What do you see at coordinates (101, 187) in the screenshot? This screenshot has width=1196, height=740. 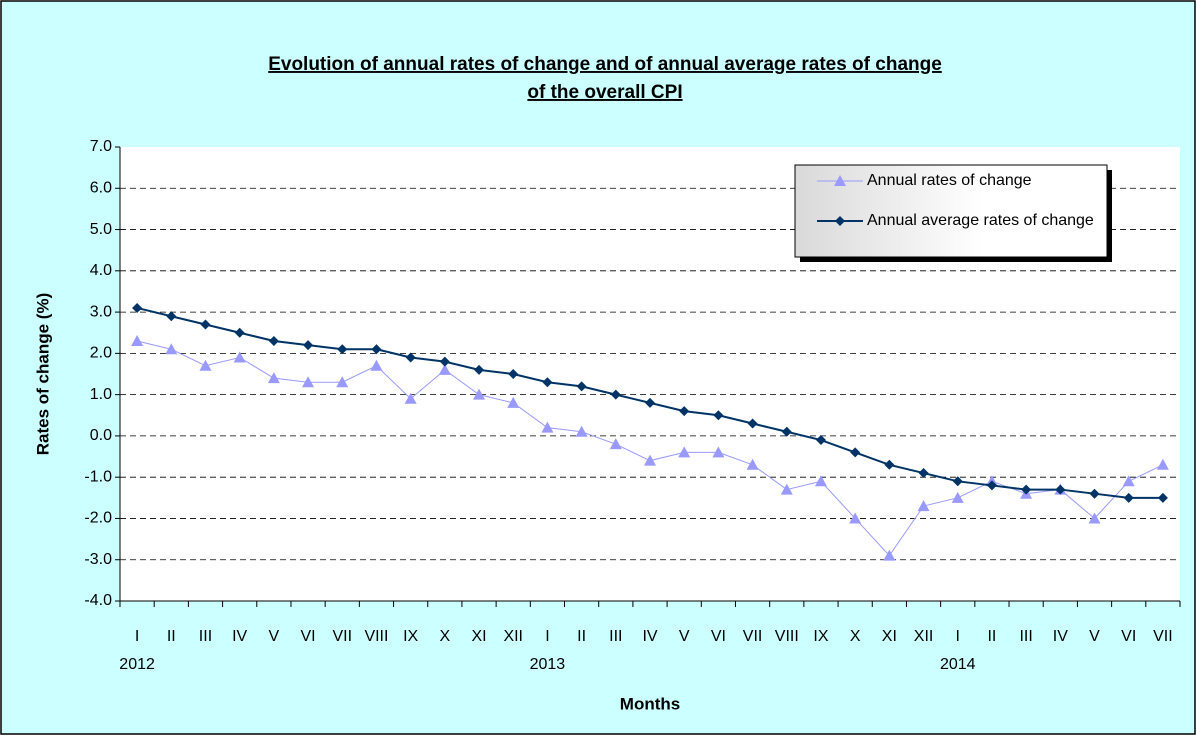 I see `y-tick-label: 6.0` at bounding box center [101, 187].